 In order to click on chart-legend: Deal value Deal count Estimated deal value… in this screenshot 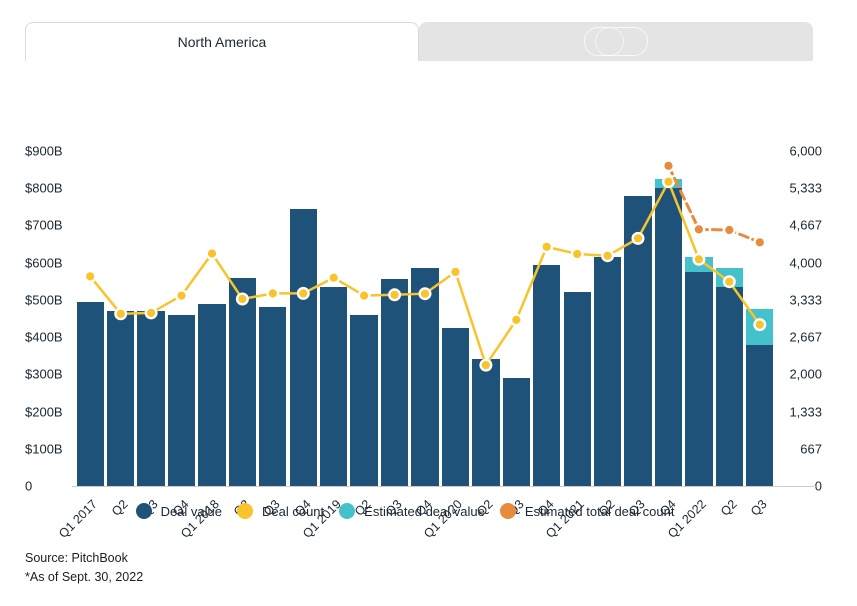, I will do `click(405, 511)`.